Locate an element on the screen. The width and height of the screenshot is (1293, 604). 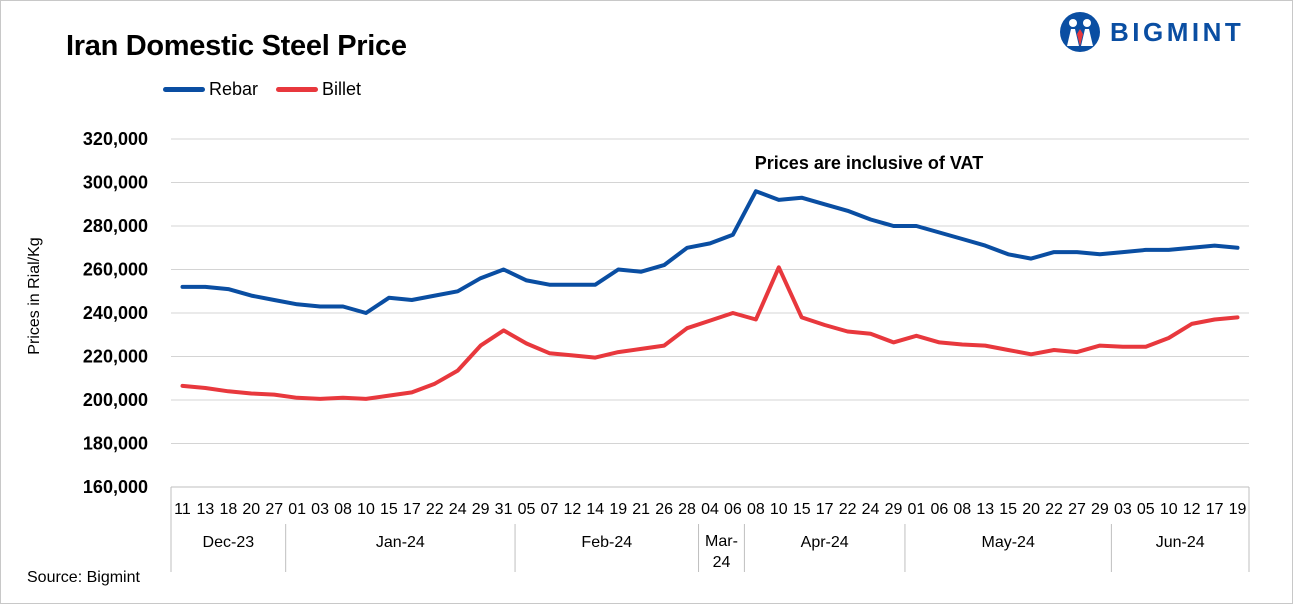
x-tick-label: 18 is located at coordinates (228, 509).